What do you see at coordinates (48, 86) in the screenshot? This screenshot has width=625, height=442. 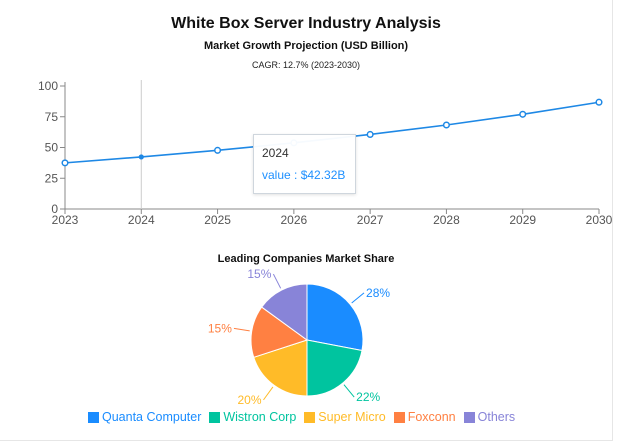 I see `y-tick-label: 100` at bounding box center [48, 86].